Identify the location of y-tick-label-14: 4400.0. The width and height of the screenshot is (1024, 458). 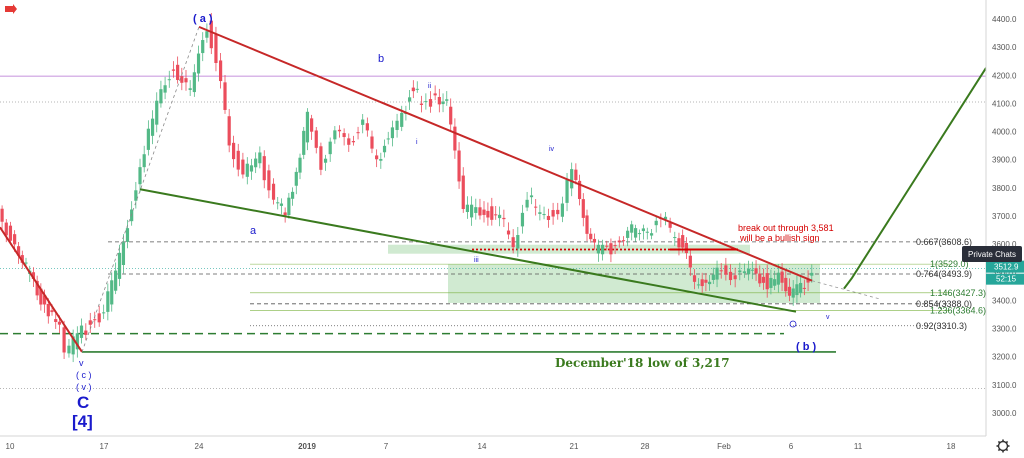
(1004, 19).